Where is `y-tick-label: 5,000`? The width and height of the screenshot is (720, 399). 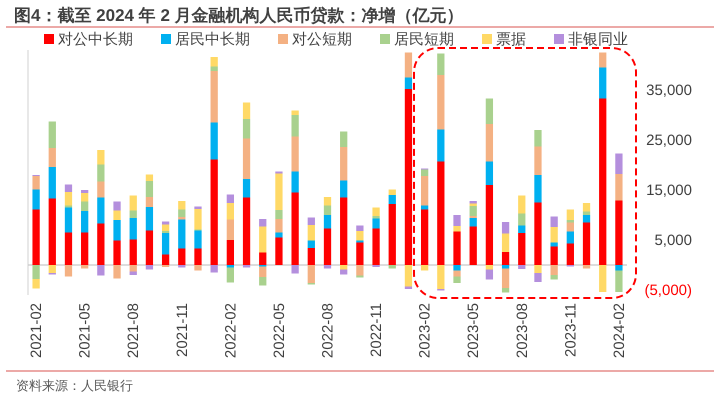 y-tick-label: 5,000 is located at coordinates (673, 240).